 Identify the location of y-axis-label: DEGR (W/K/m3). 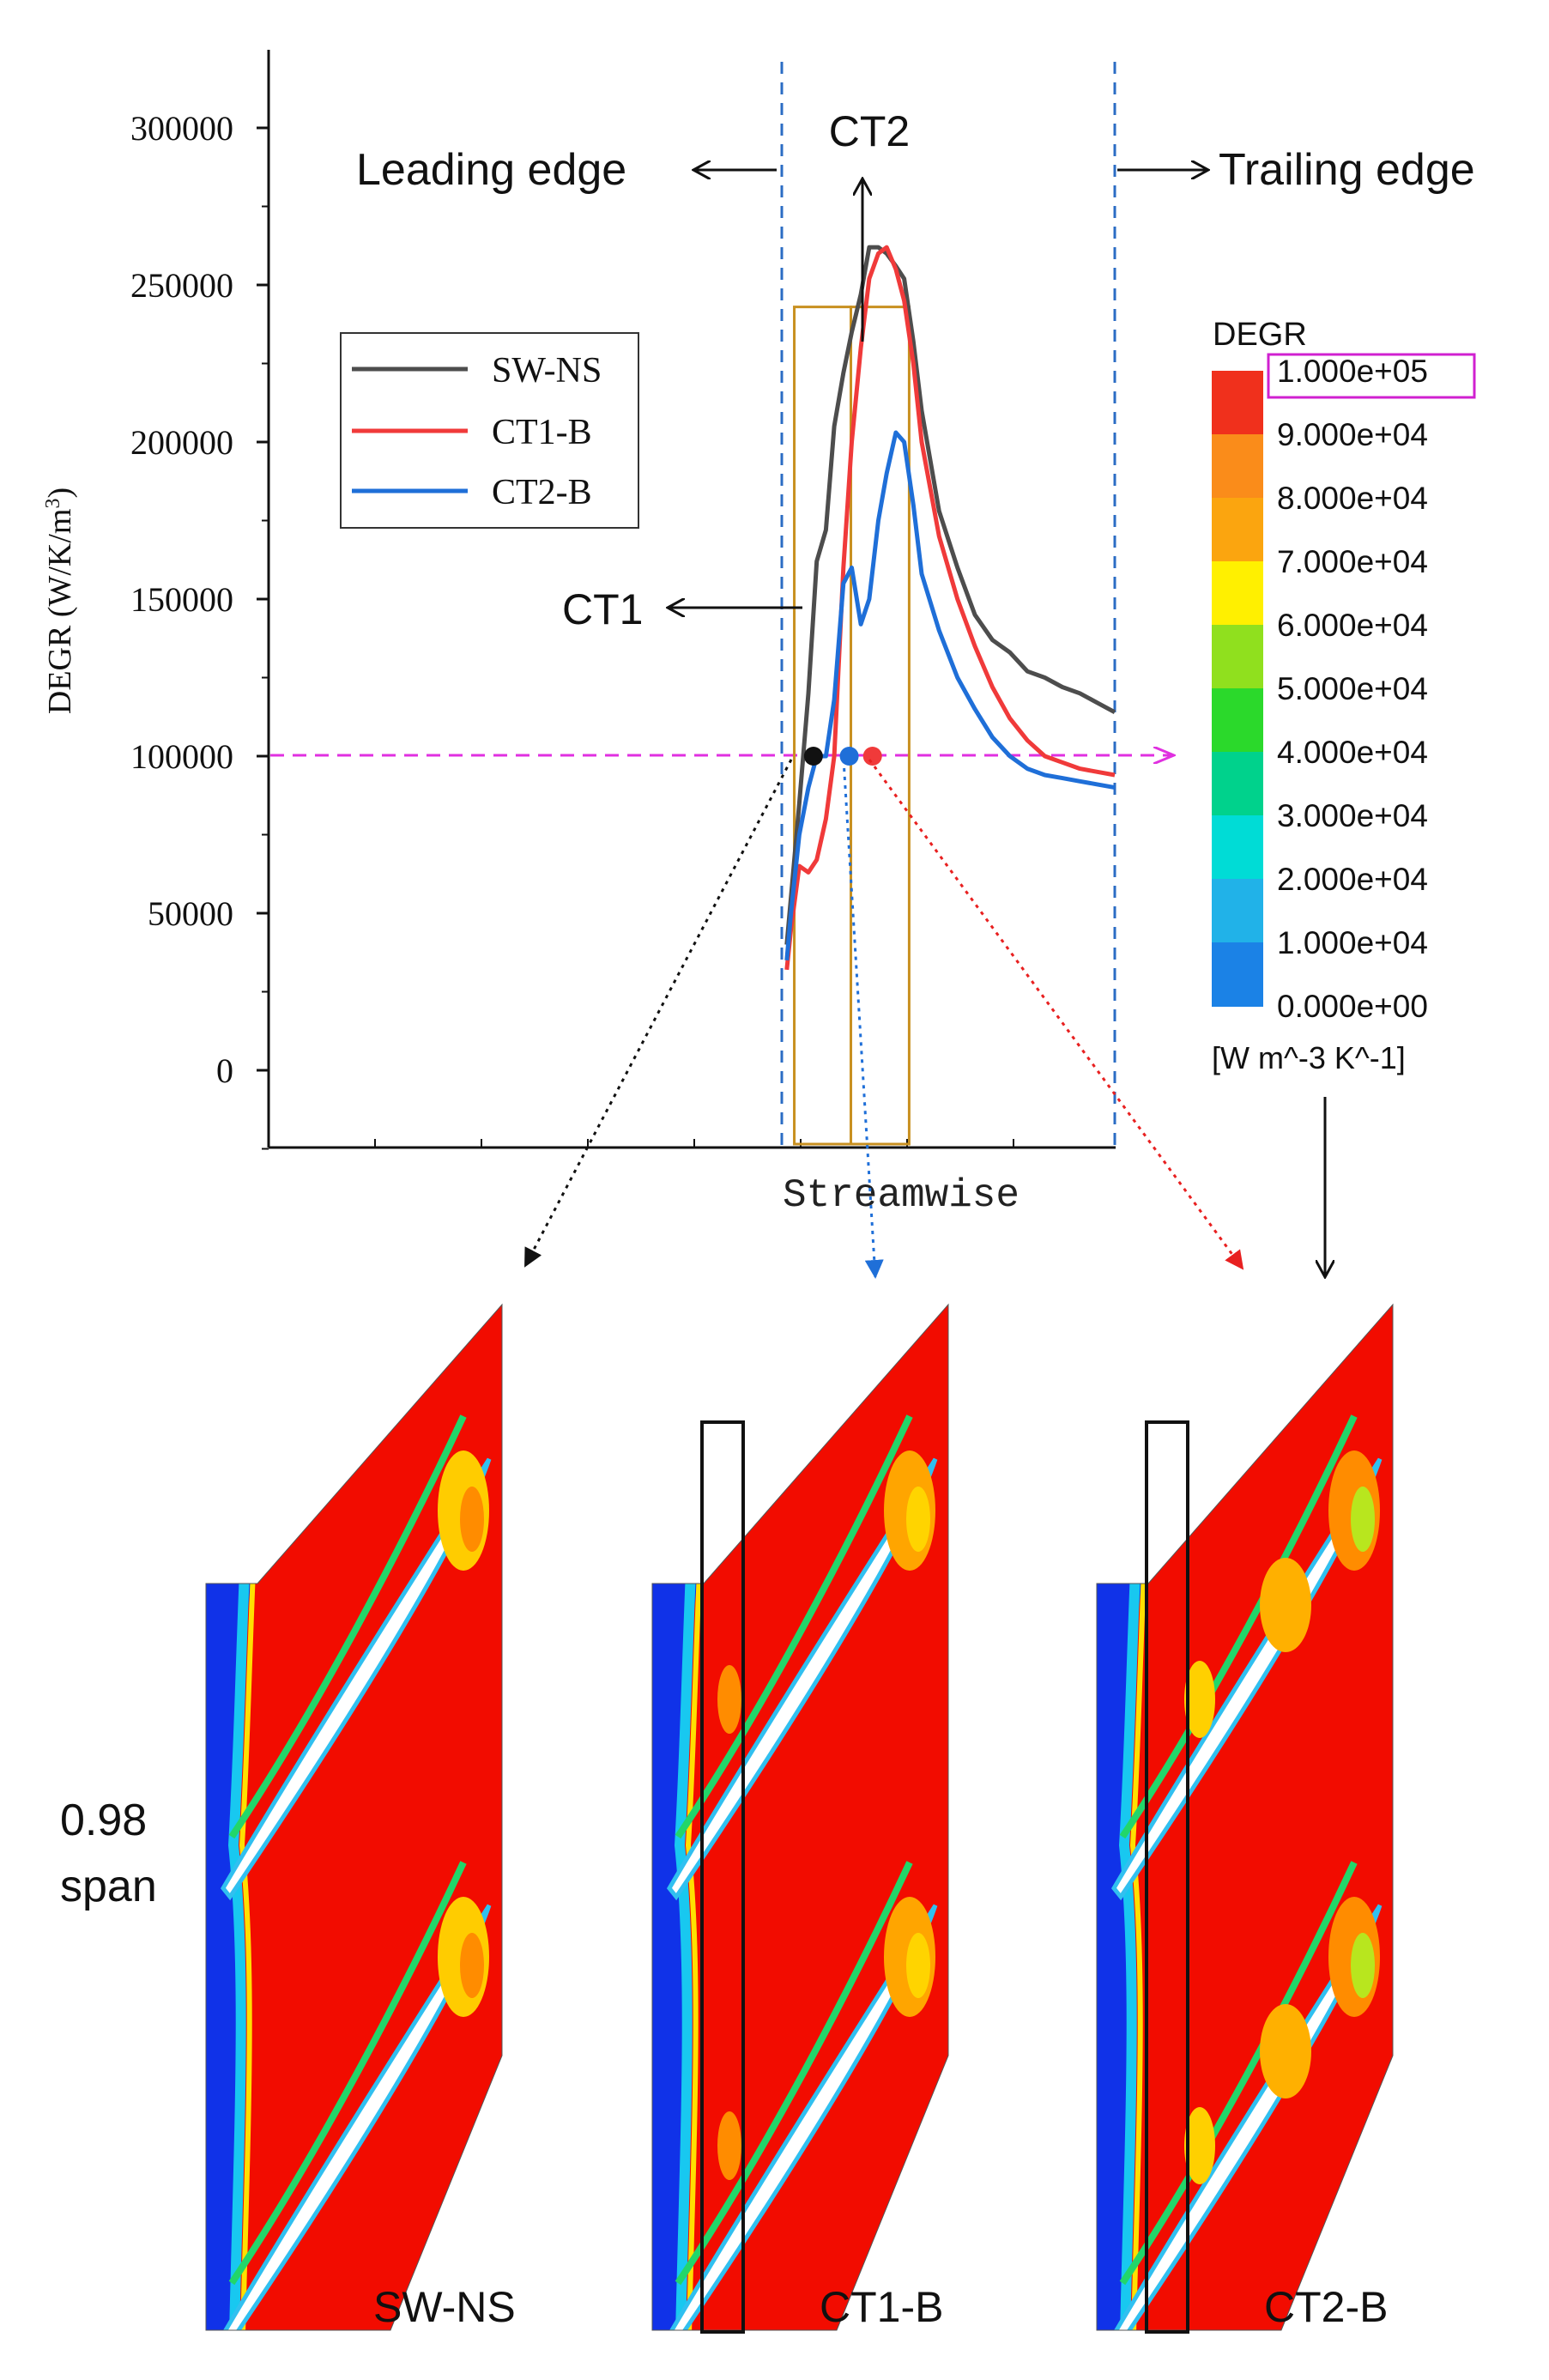
(60, 601).